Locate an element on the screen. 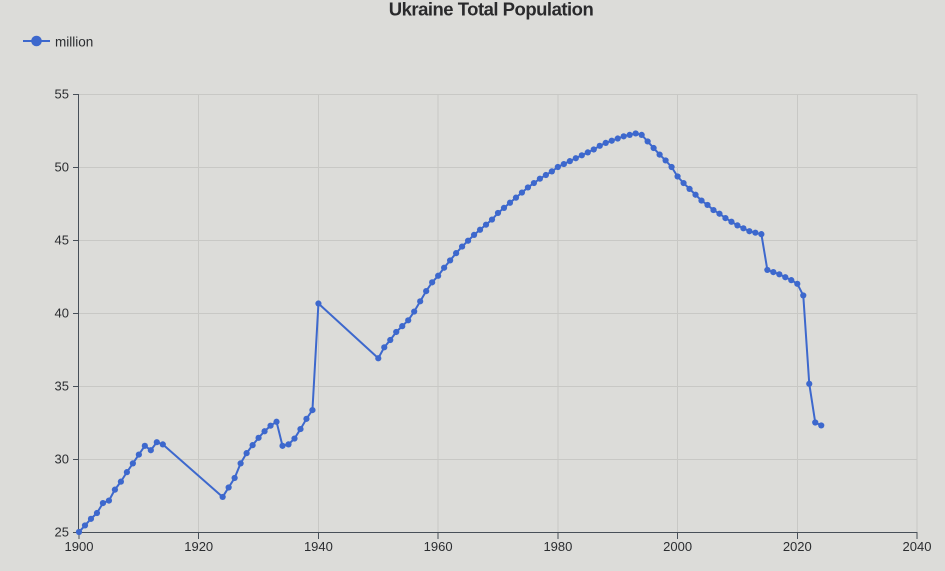  svg-text: 55 is located at coordinates (62, 94).